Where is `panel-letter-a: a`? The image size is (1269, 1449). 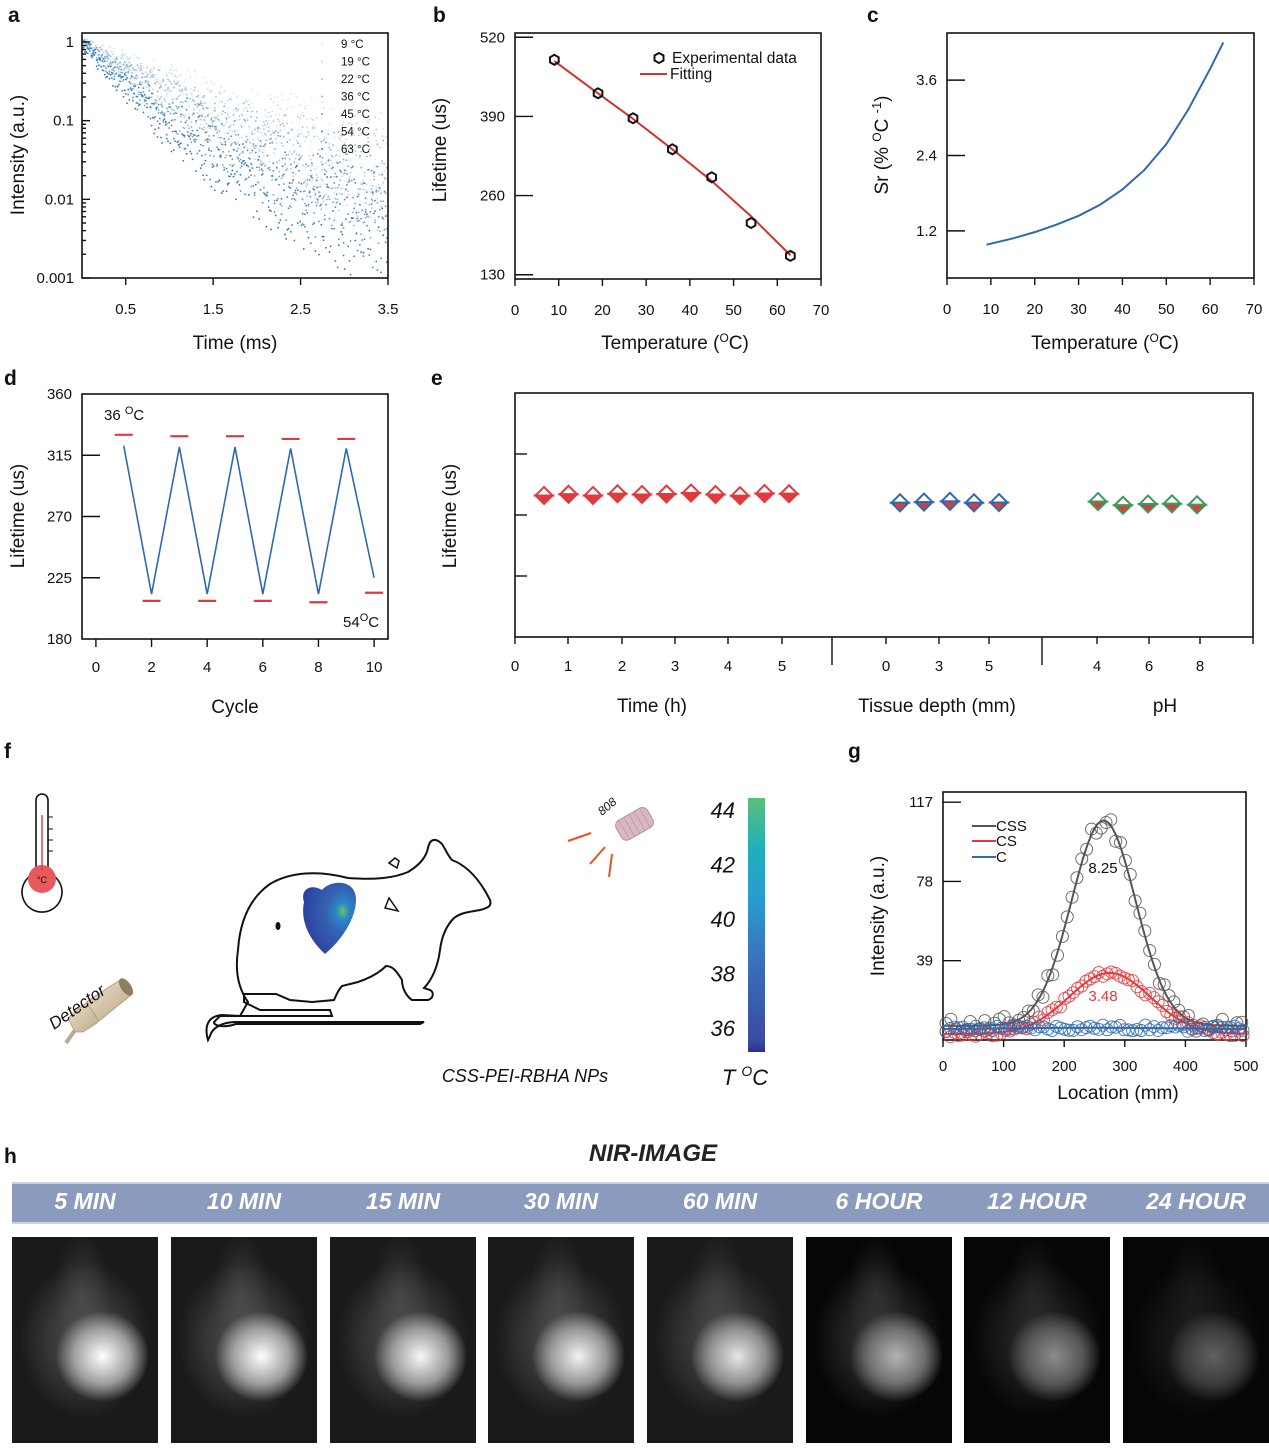 panel-letter-a: a is located at coordinates (14, 15).